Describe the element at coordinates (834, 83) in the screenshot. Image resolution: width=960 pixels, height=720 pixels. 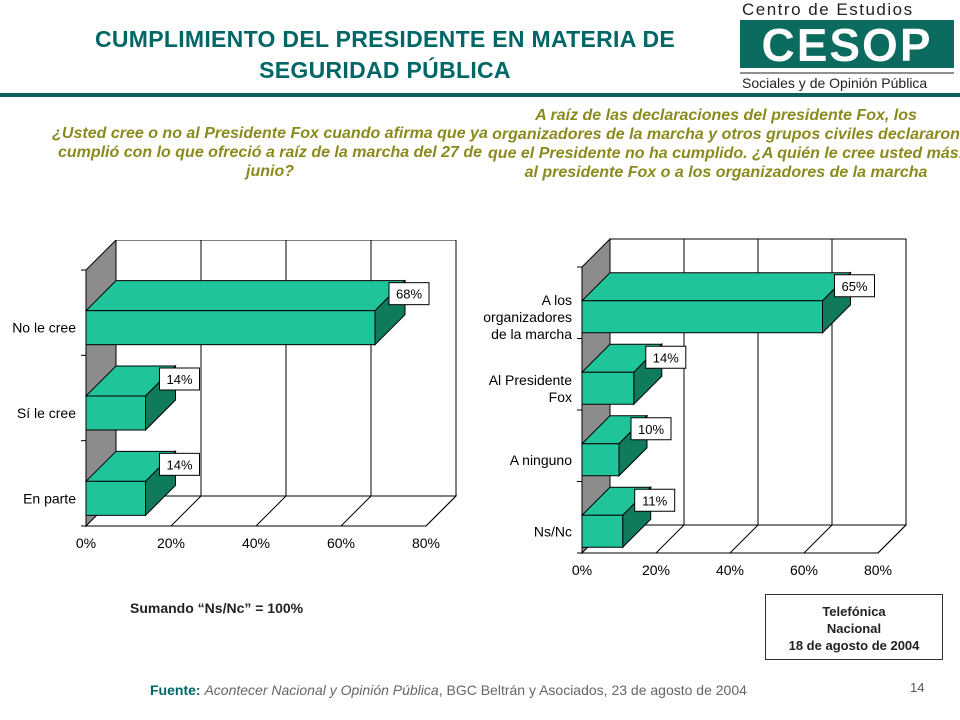
I see `logo-line-2: Sociales y de Opinión Pública` at that location.